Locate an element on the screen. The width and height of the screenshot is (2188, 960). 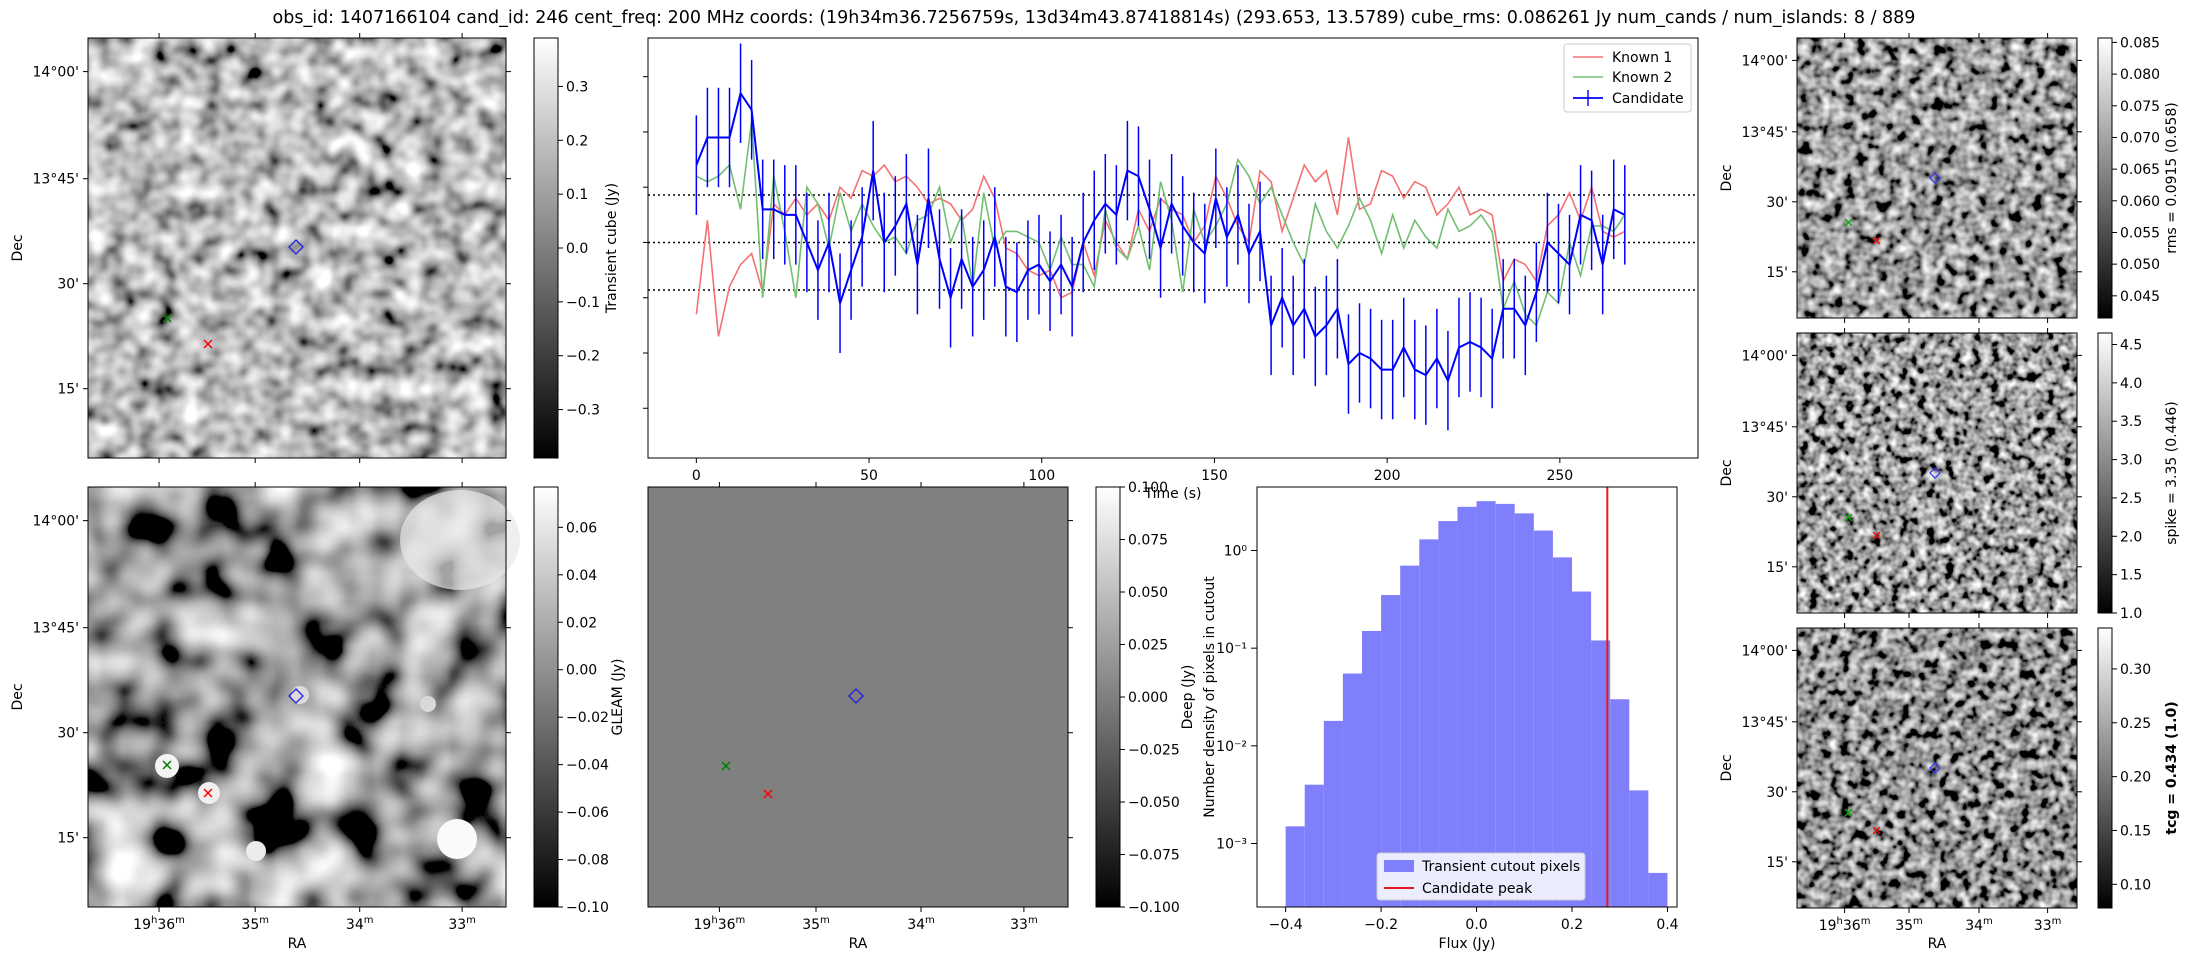
gleam-ra-tick-label: 33m is located at coordinates (462, 924).